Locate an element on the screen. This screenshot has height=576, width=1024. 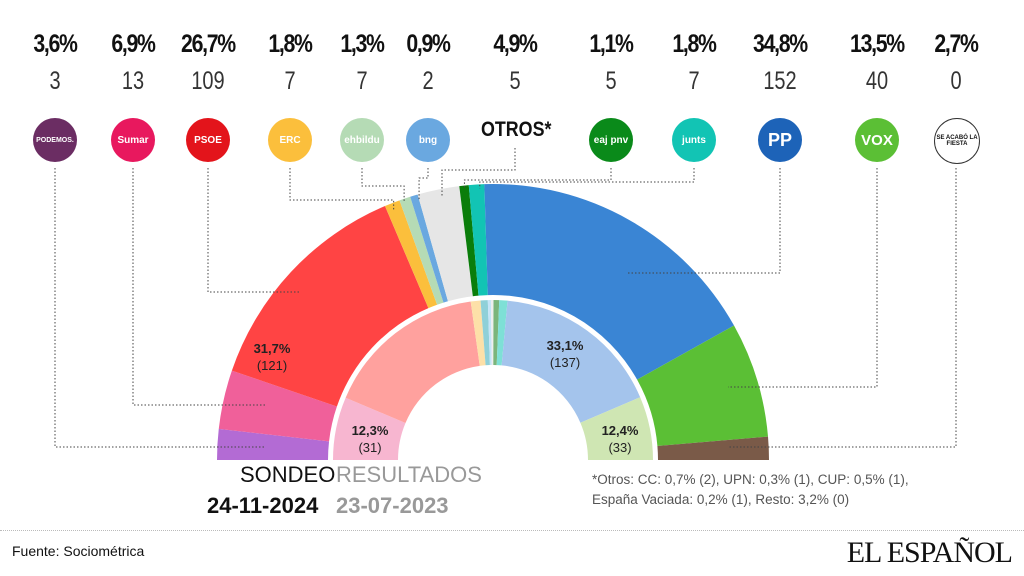
party-logo-icon: Sumar is located at coordinates (133, 140).